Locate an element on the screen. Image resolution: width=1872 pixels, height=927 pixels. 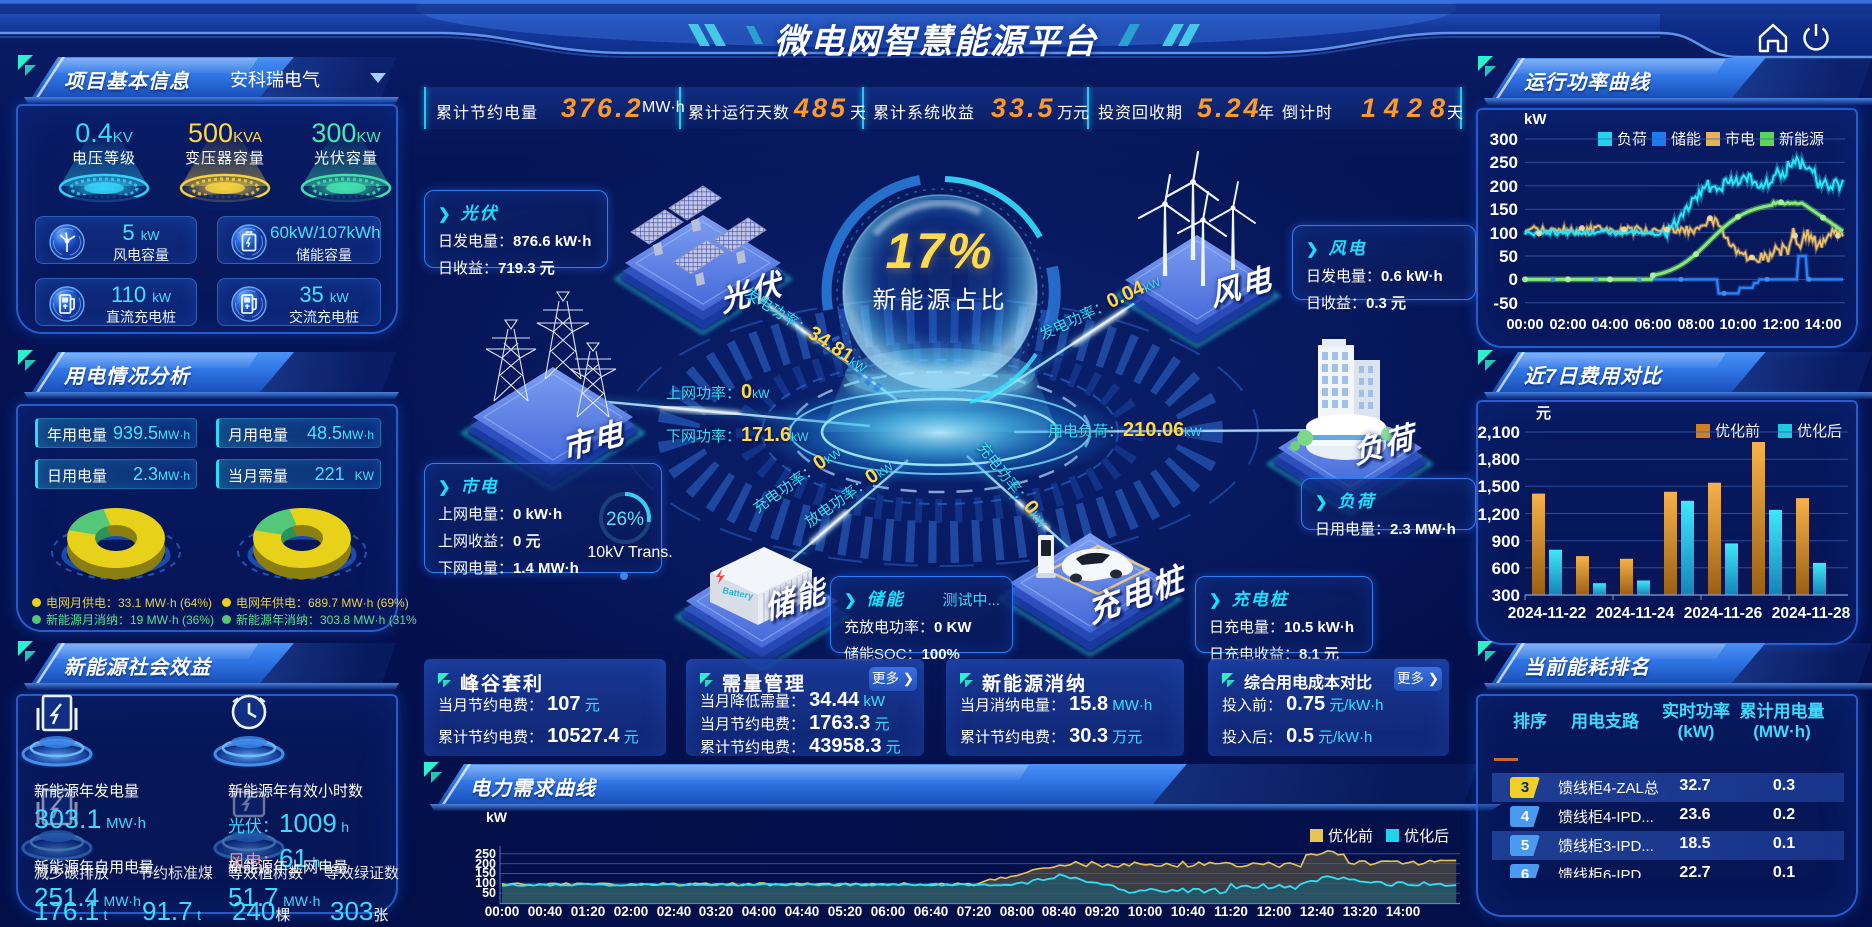
svg-text: 05:20 is located at coordinates (845, 911).